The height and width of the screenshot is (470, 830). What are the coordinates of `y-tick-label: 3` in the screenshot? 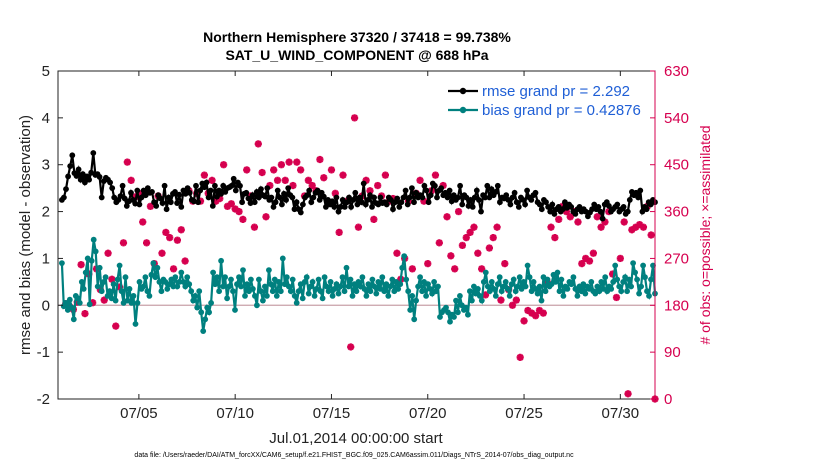 It's located at (46, 165).